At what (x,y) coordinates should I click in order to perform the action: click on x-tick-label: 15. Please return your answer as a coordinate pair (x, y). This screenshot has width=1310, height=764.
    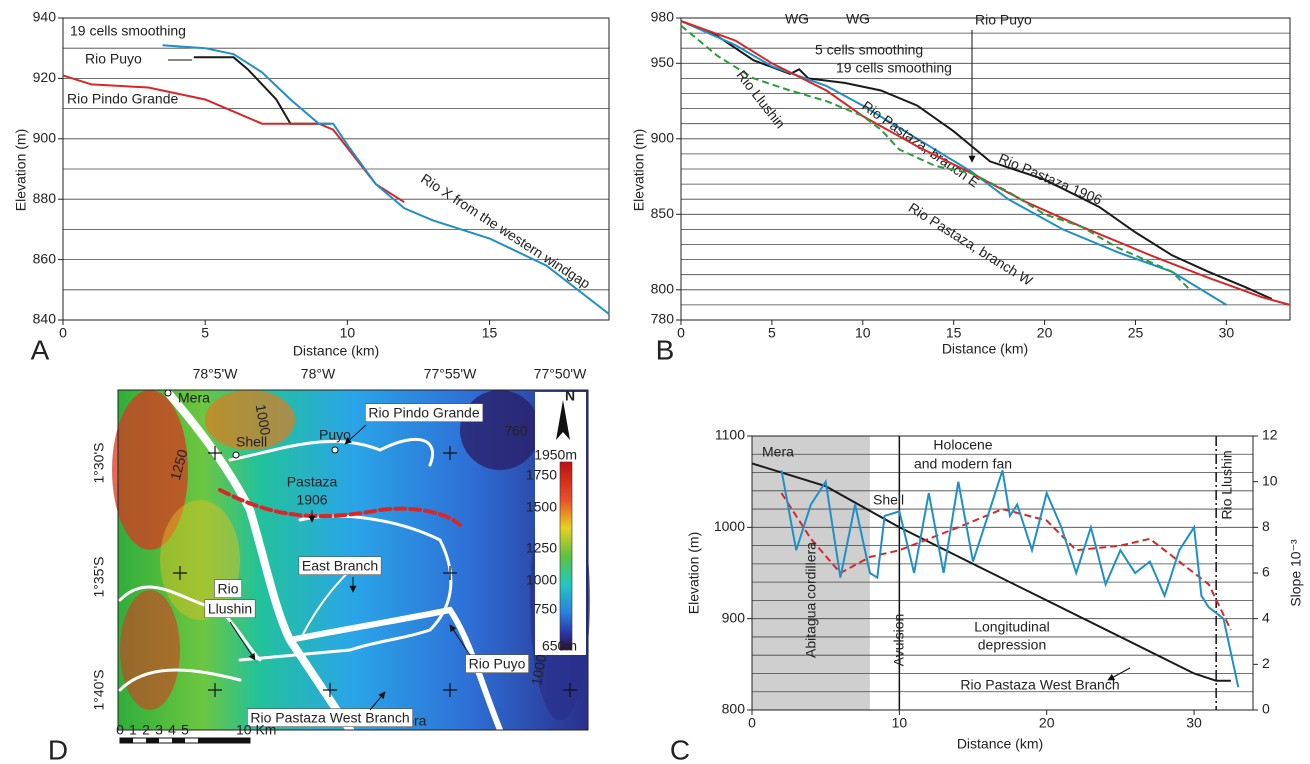
    Looking at the image, I should click on (490, 333).